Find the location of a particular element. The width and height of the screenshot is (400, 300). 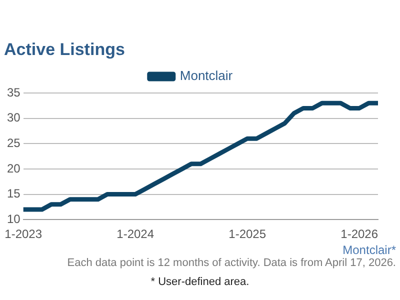

x-tick-label: 1-2025 is located at coordinates (247, 234).